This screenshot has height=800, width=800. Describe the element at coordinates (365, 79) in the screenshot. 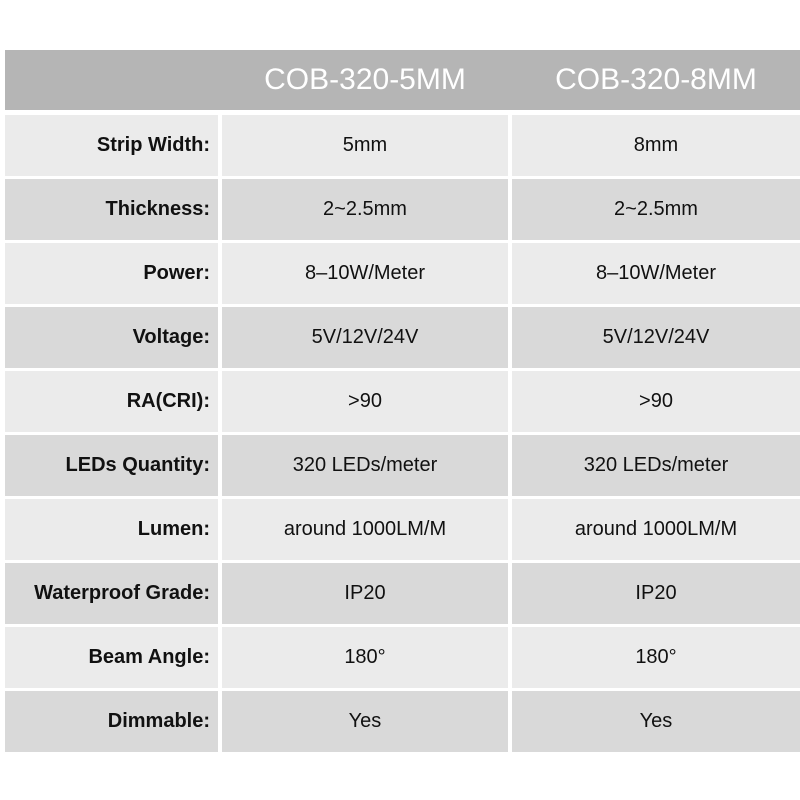

I see `column-header: COB-320-5MM` at that location.